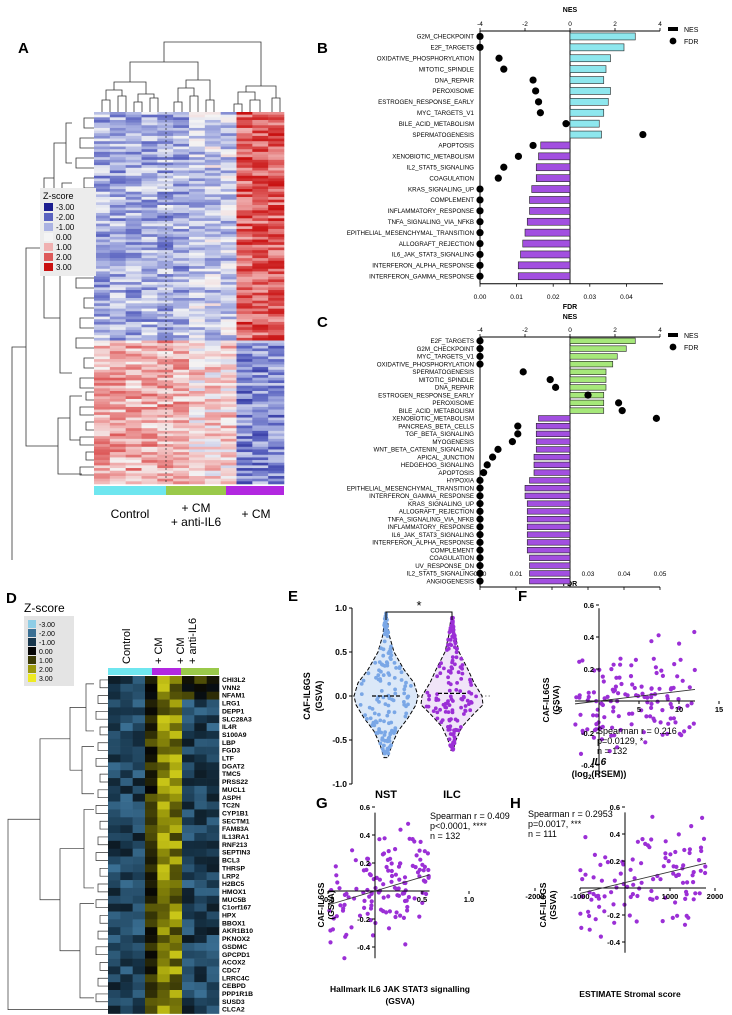 This screenshot has height=1015, width=732. Describe the element at coordinates (691, 30) in the screenshot. I see `legend-nes-label: NES` at that location.